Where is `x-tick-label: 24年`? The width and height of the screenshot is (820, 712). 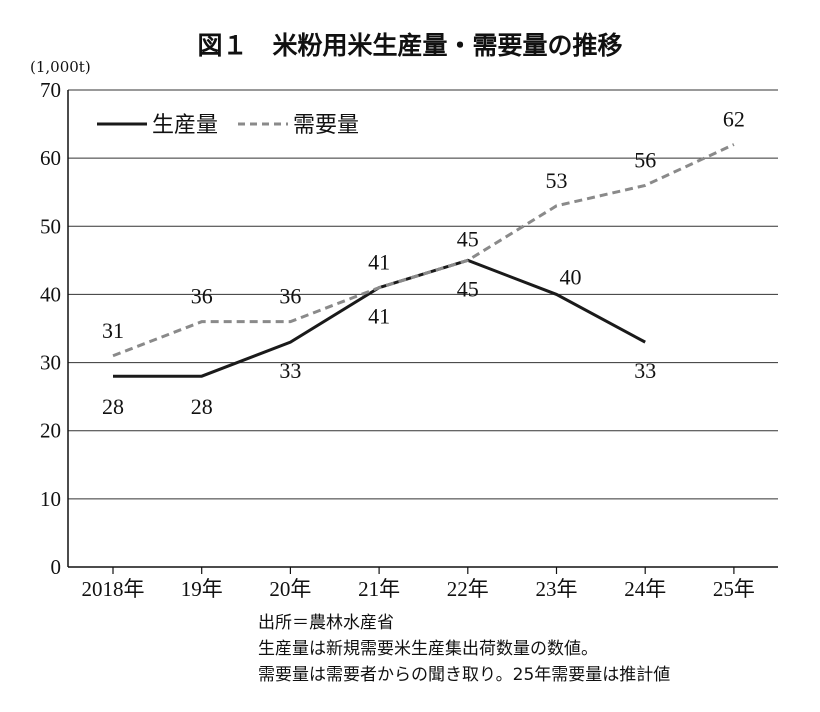 x-tick-label: 24年 is located at coordinates (645, 589).